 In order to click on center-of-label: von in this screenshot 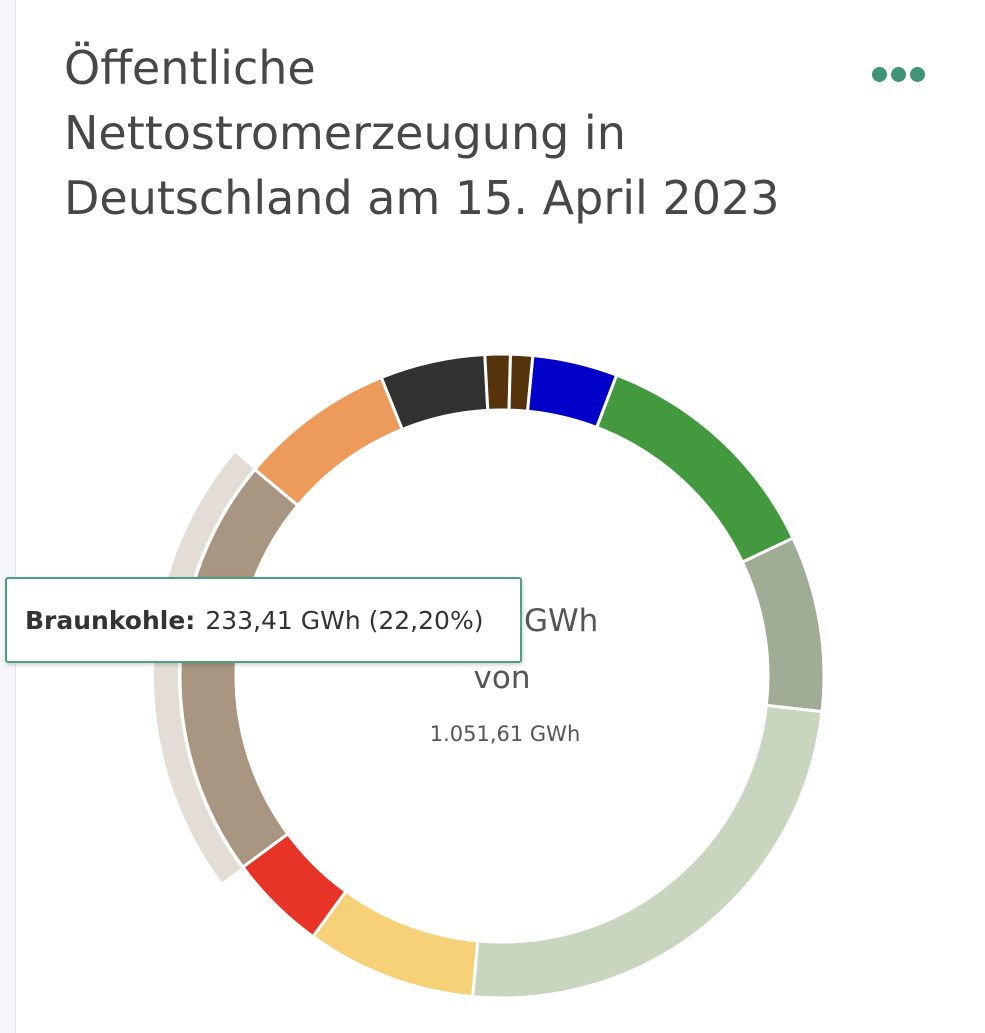, I will do `click(502, 678)`.